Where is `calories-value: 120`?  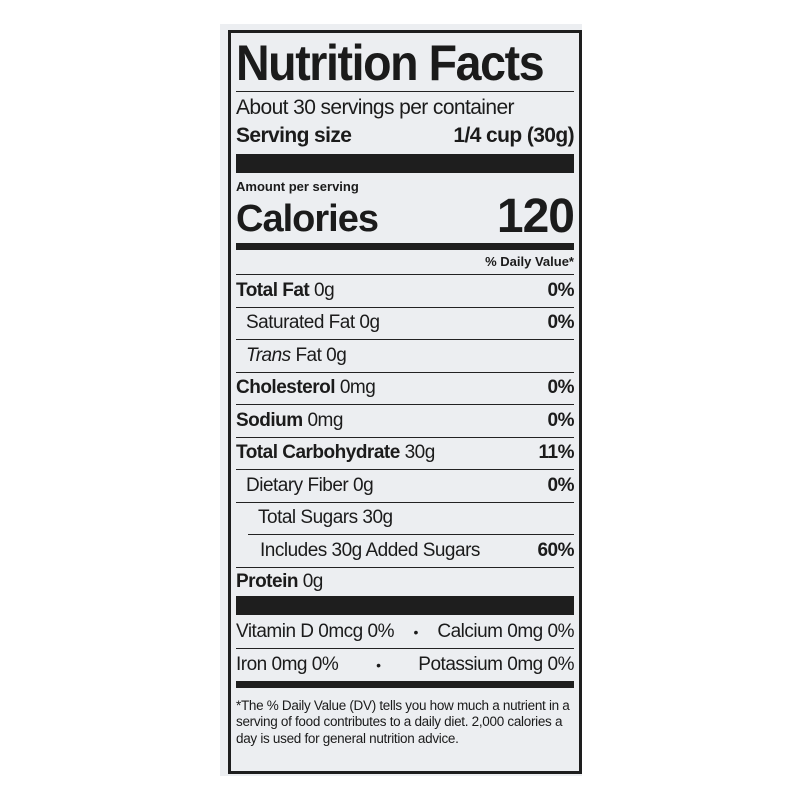 calories-value: 120 is located at coordinates (535, 216).